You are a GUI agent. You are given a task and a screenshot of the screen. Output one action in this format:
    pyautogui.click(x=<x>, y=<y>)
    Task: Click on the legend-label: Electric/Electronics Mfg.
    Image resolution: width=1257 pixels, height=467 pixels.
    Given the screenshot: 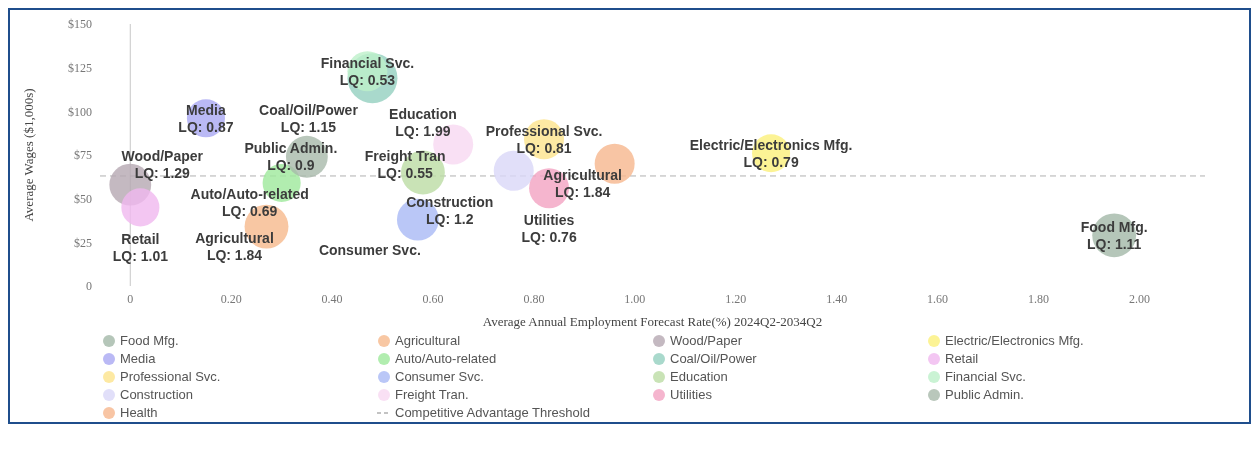 What is the action you would take?
    pyautogui.click(x=1014, y=341)
    